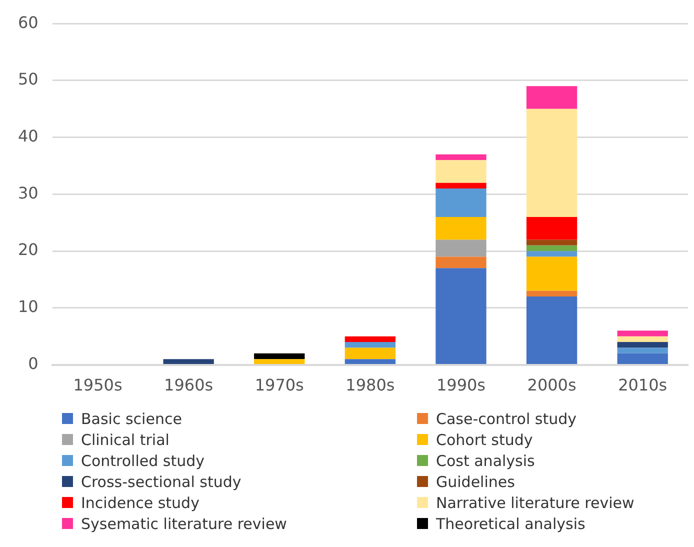 This screenshot has height=547, width=694. I want to click on legend-label: Basic science, so click(131, 419).